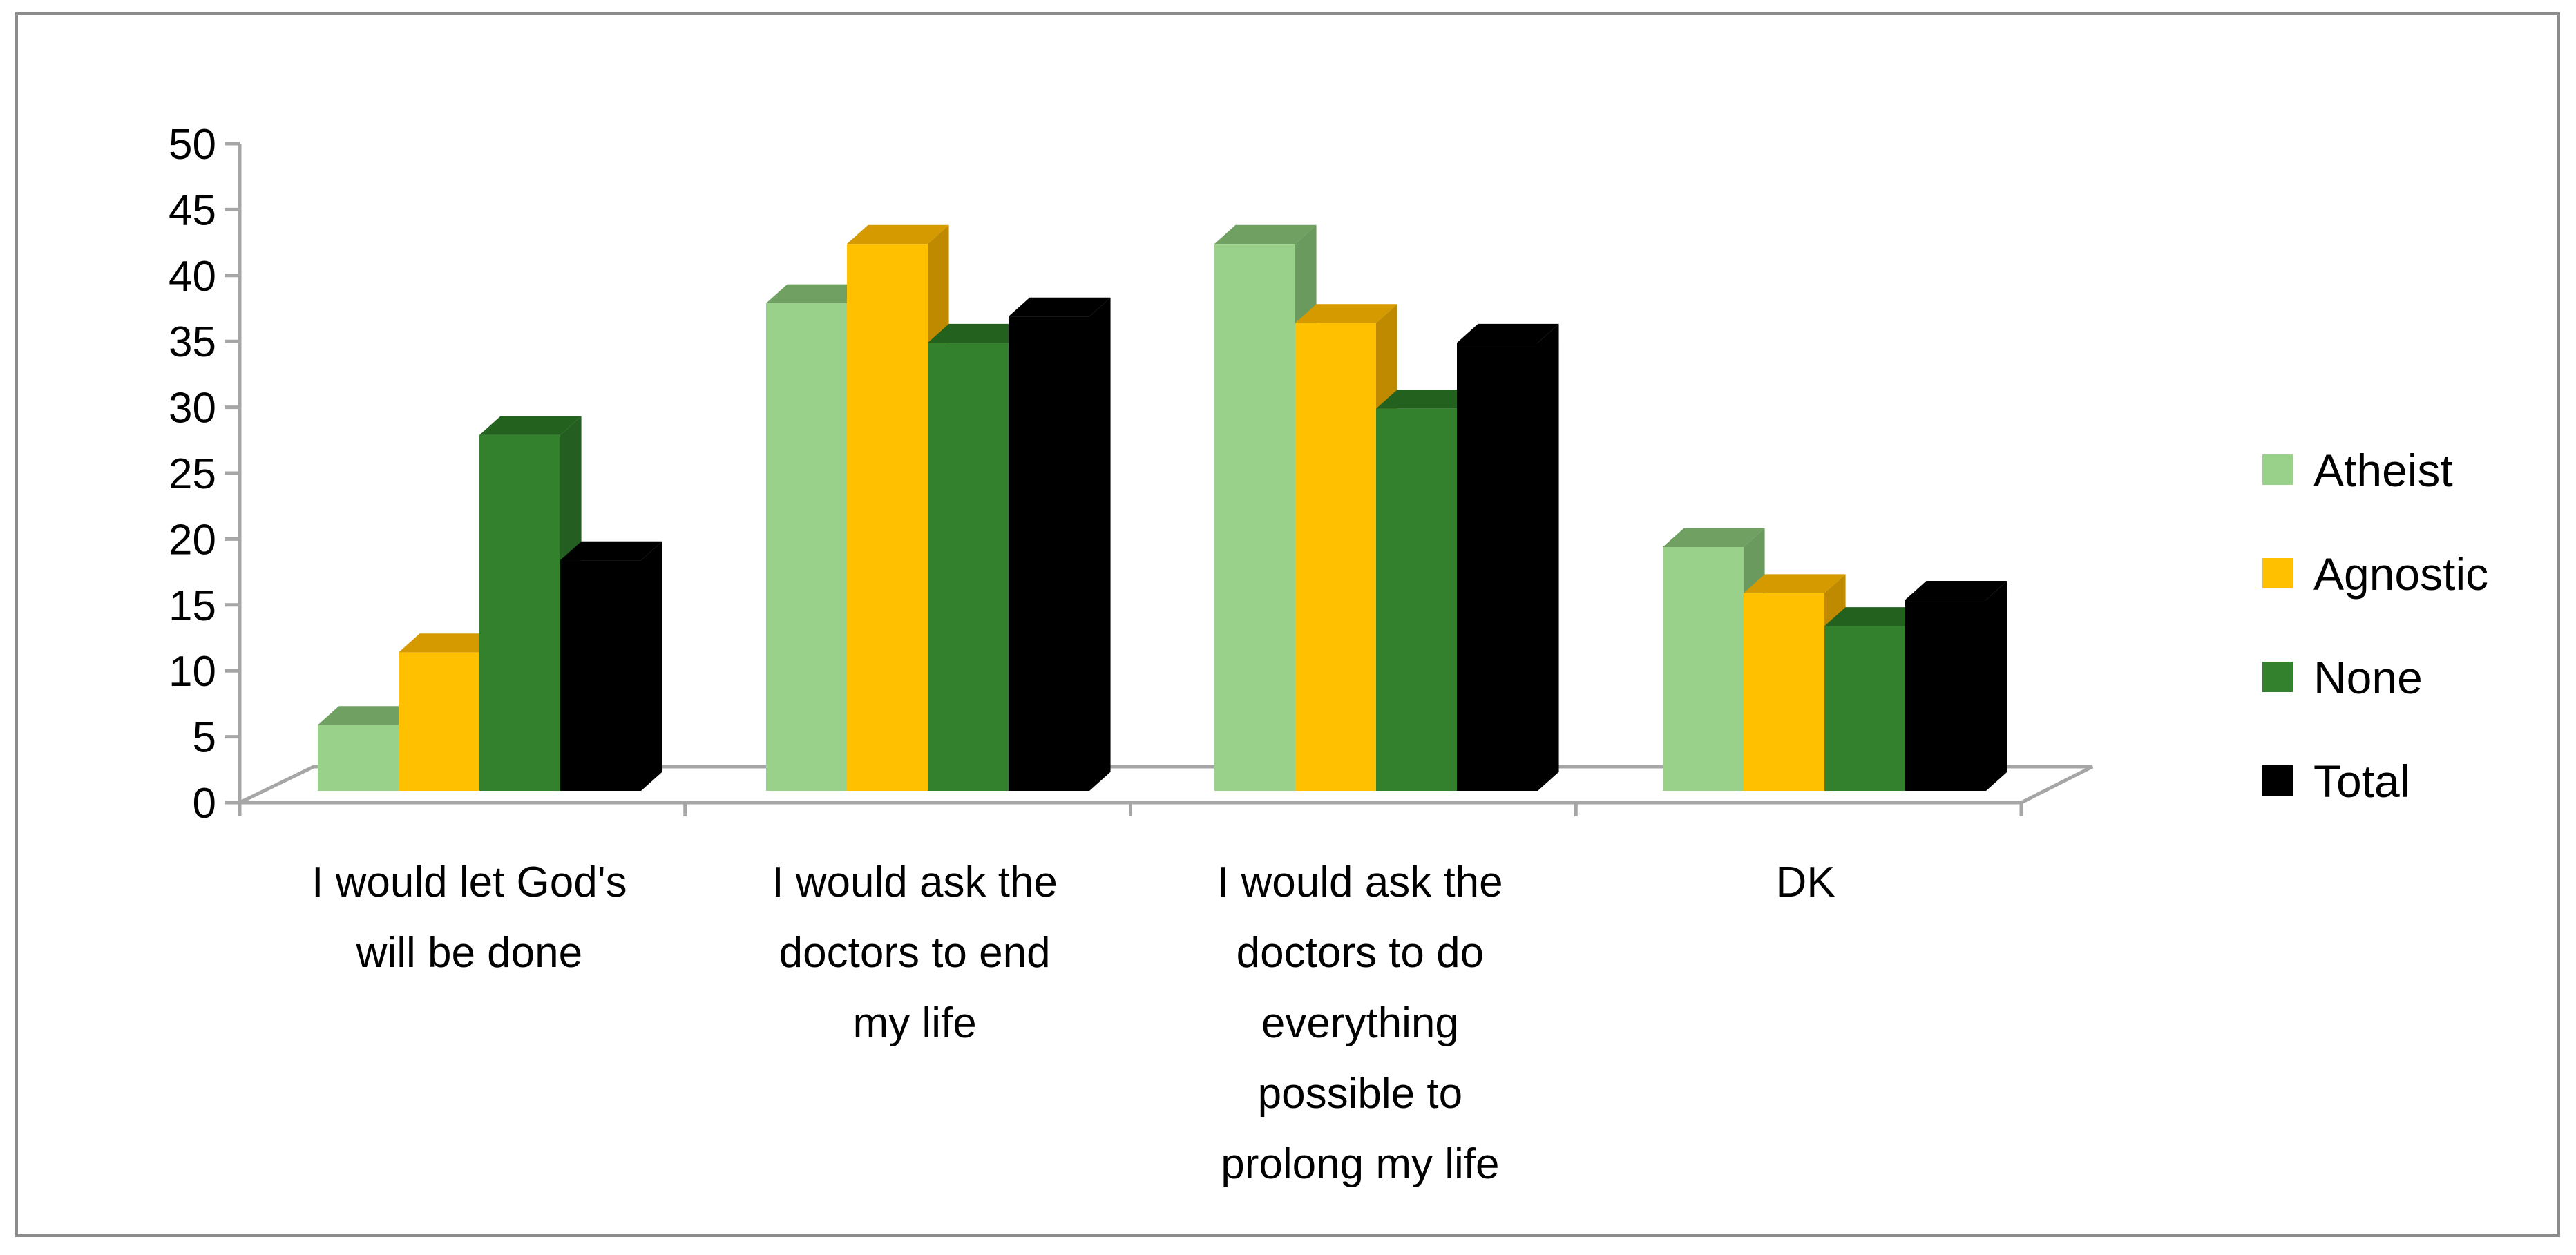 This screenshot has width=2576, height=1255. What do you see at coordinates (192, 210) in the screenshot?
I see `y-tick-label: 45` at bounding box center [192, 210].